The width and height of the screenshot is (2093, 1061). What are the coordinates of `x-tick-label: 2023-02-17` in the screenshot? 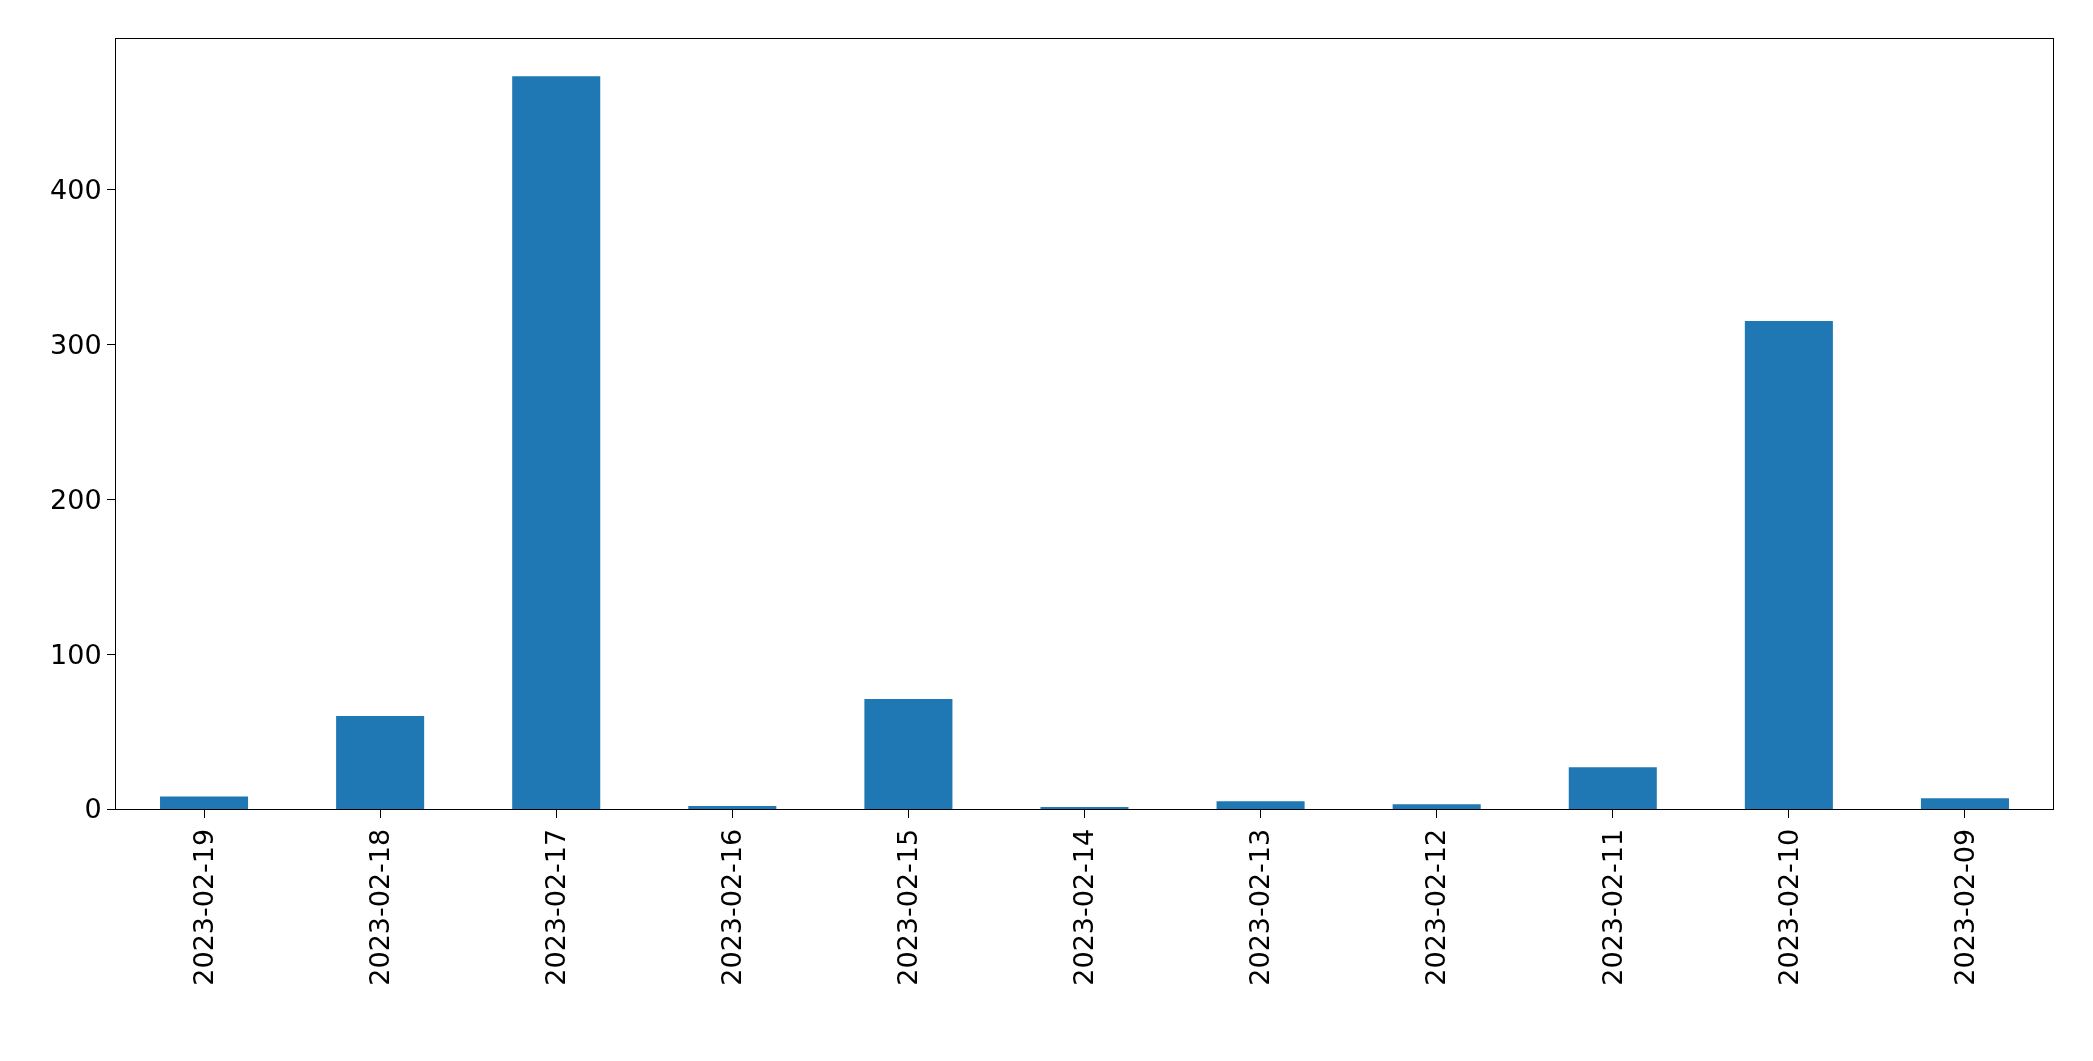 It's located at (556, 907).